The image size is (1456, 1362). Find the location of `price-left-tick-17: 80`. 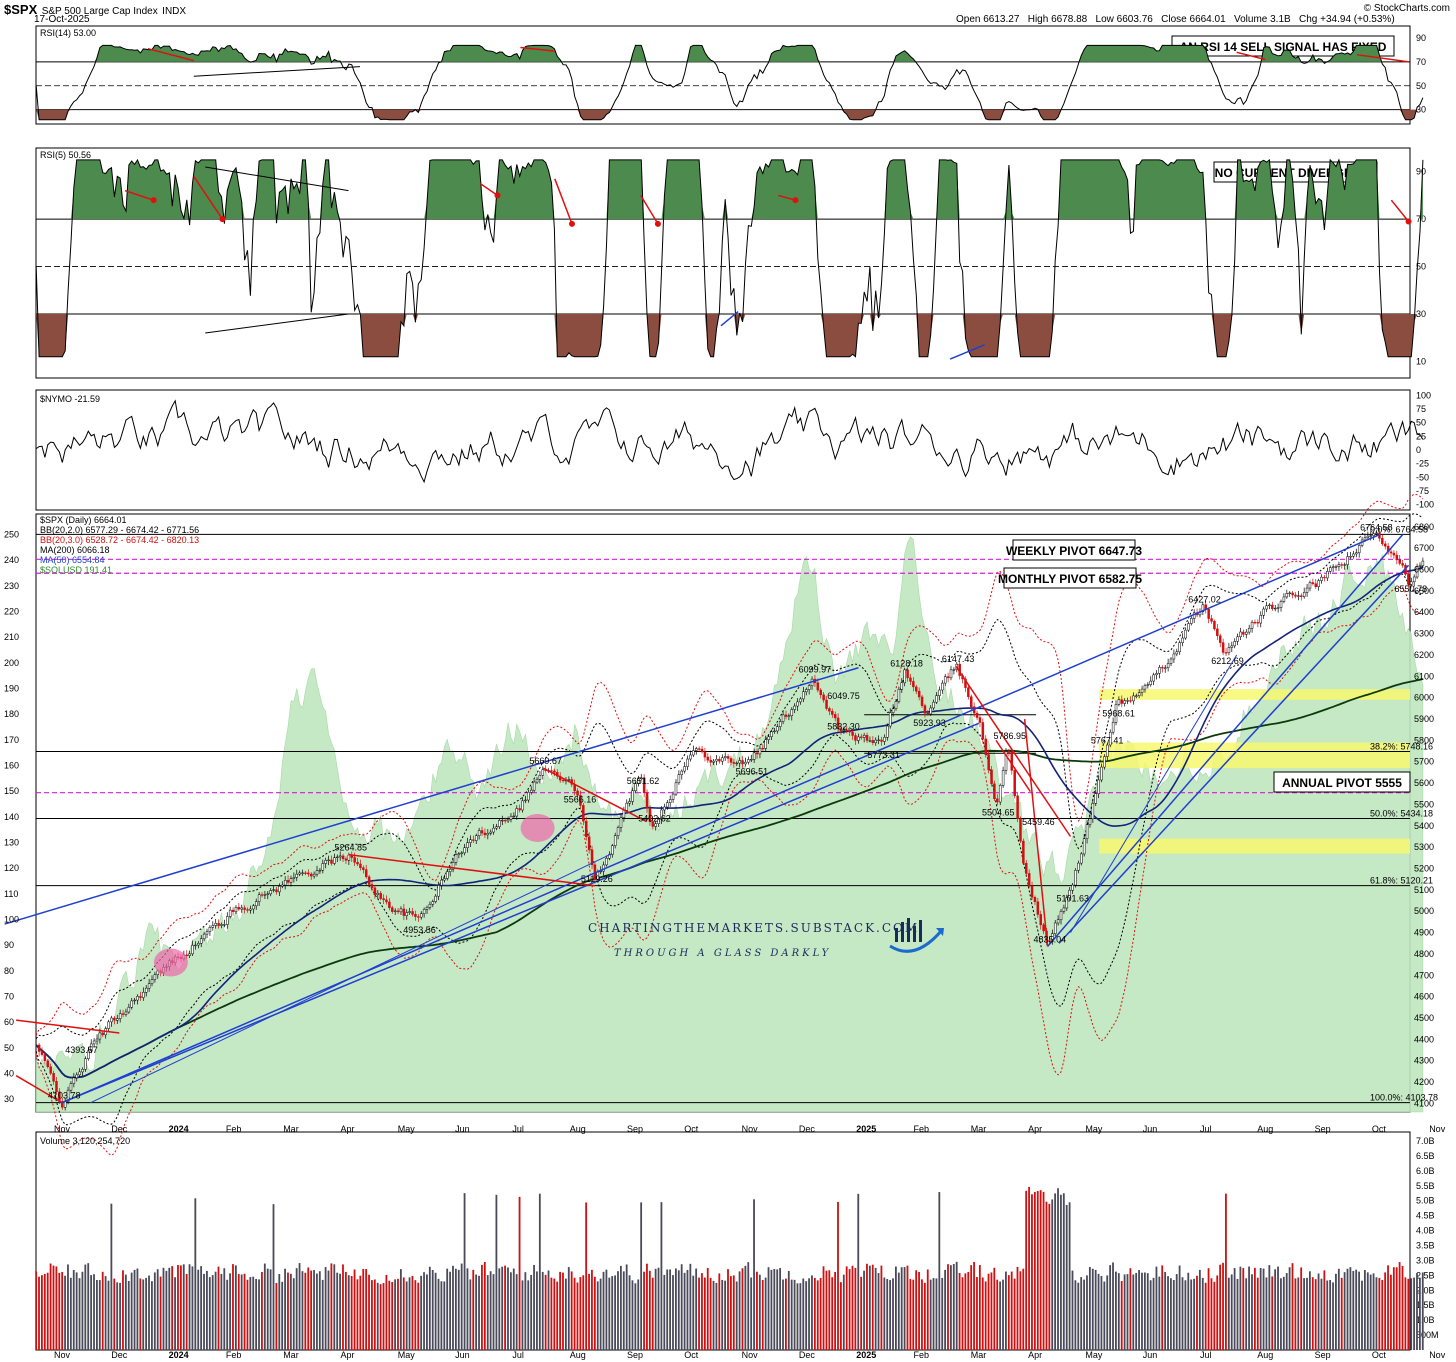

price-left-tick-17: 80 is located at coordinates (9, 971).